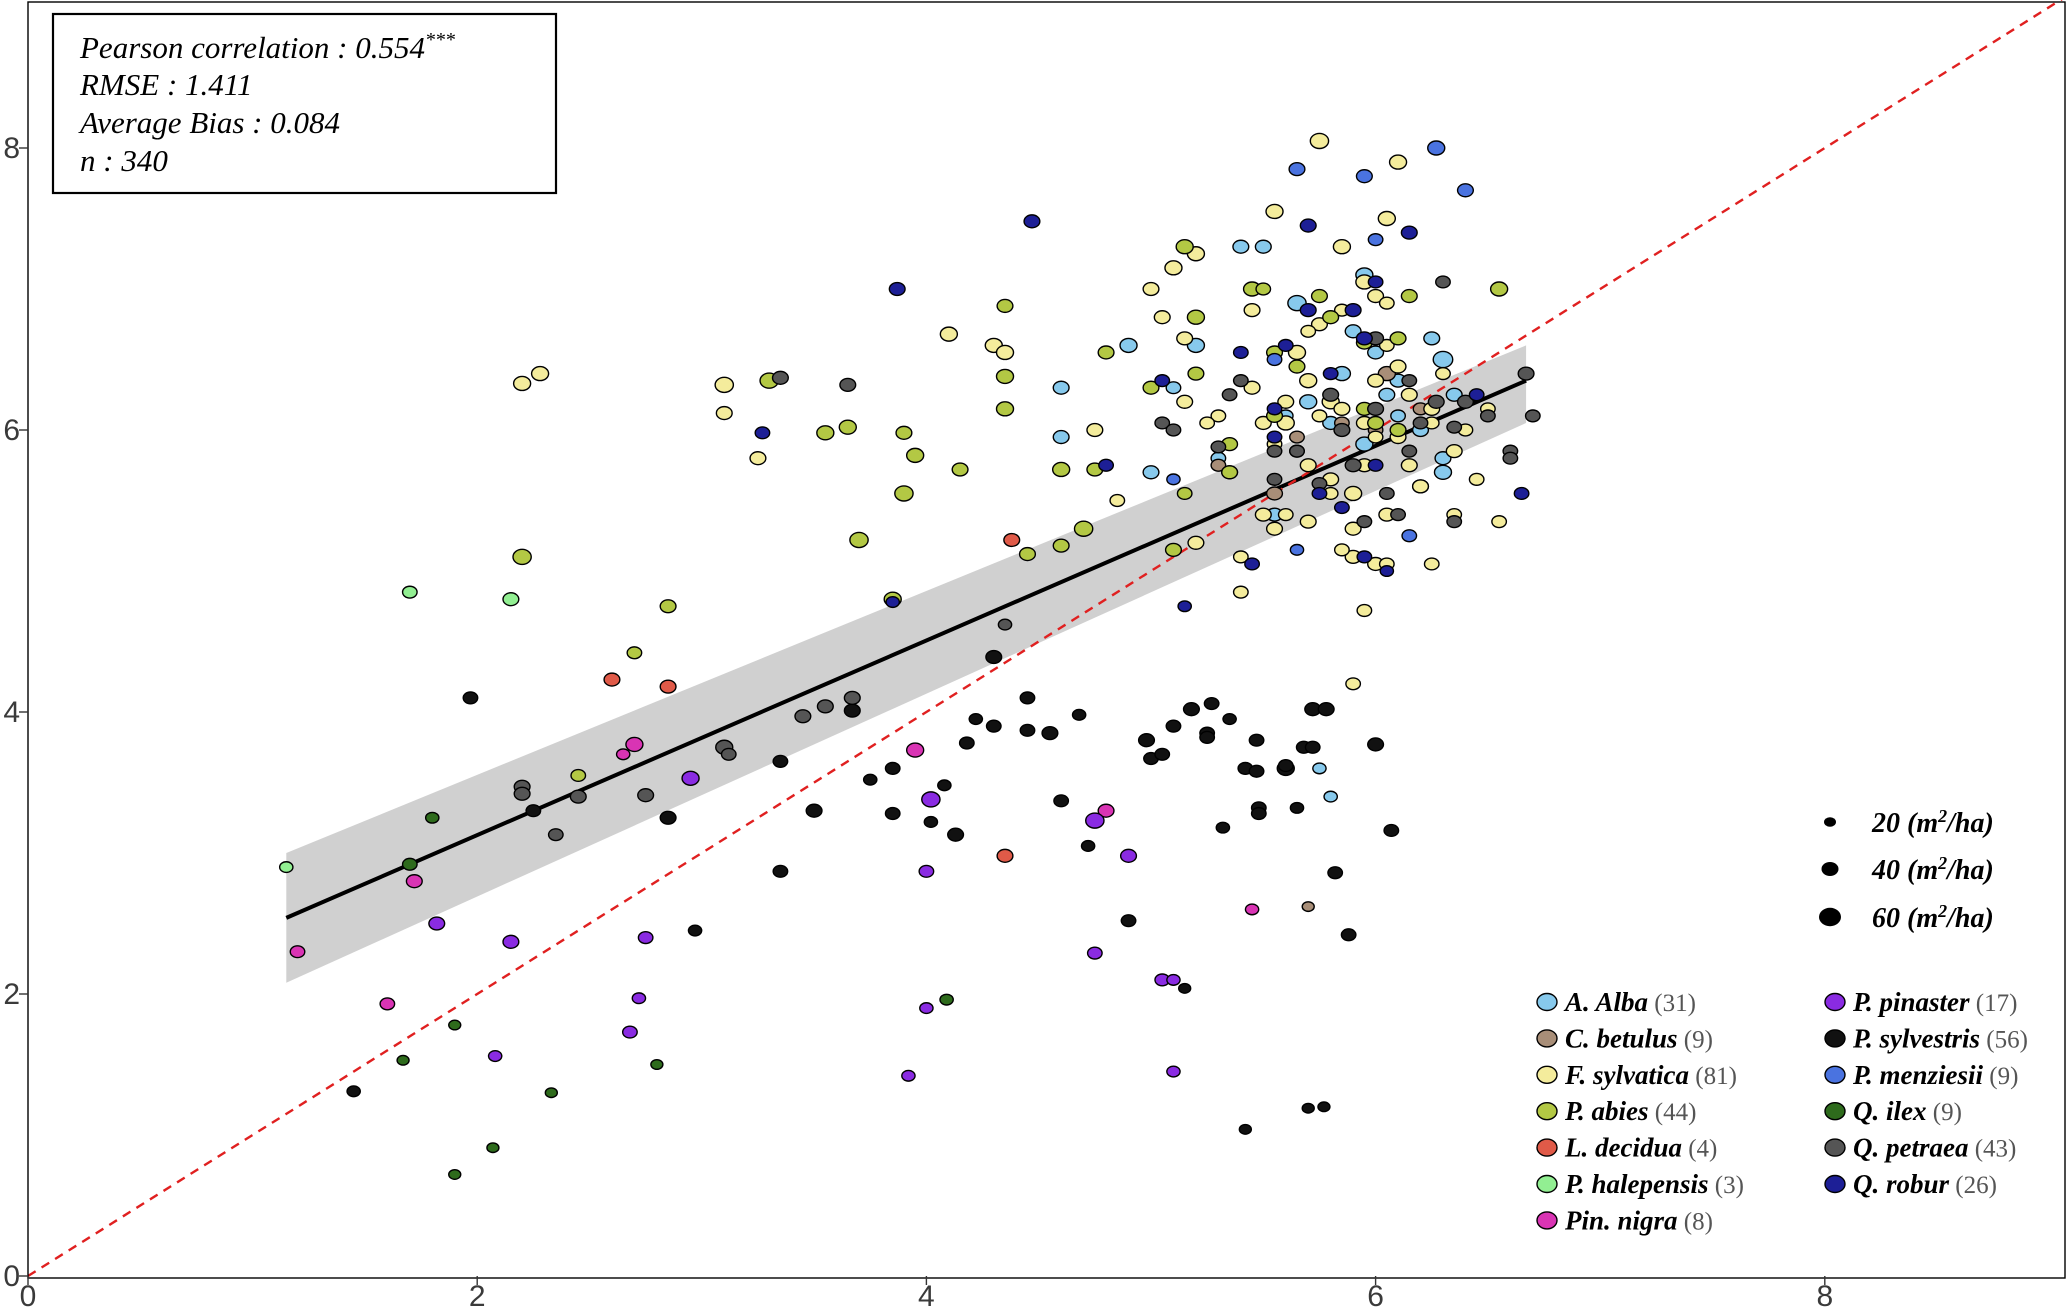  Describe the element at coordinates (1650, 1075) in the screenshot. I see `species-legend-label: F. sylvatica (81)` at that location.